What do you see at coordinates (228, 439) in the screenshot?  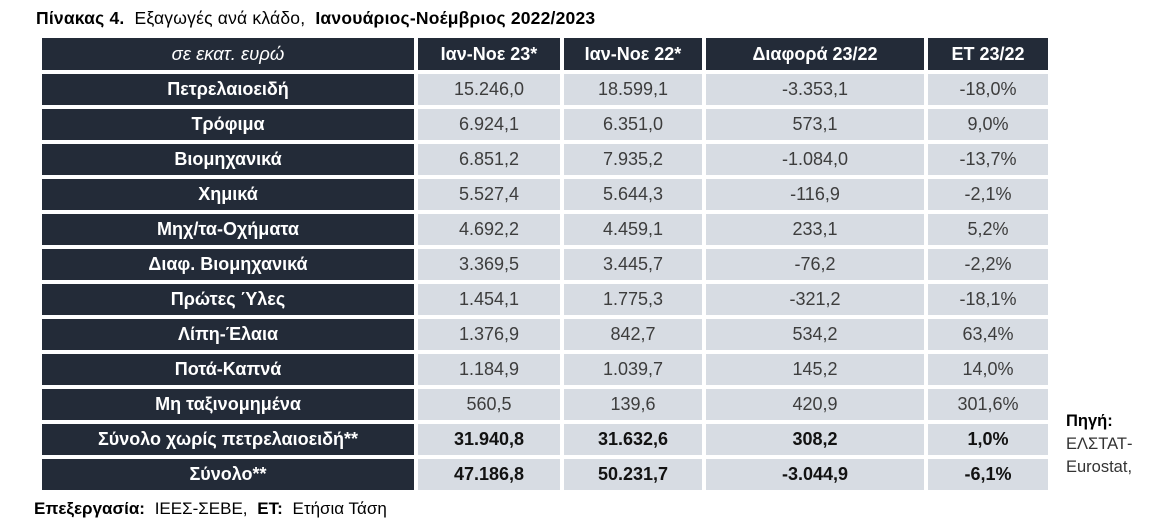 I see `row-label-cell: Σύνολο χωρίς πετρελαιοειδή**` at bounding box center [228, 439].